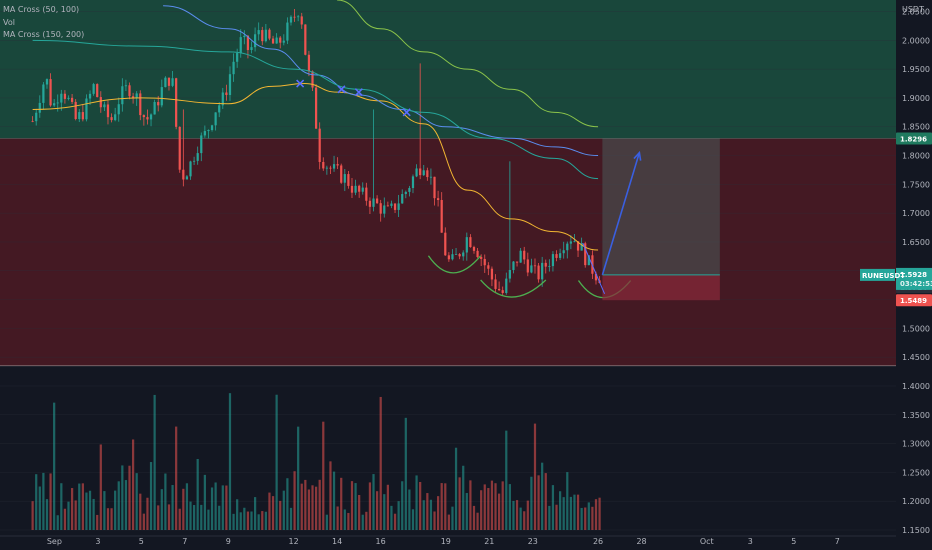 This screenshot has width=932, height=550. What do you see at coordinates (44, 34) in the screenshot?
I see `legend-ma-cross-150-200: MA Cross (150, 200)` at bounding box center [44, 34].